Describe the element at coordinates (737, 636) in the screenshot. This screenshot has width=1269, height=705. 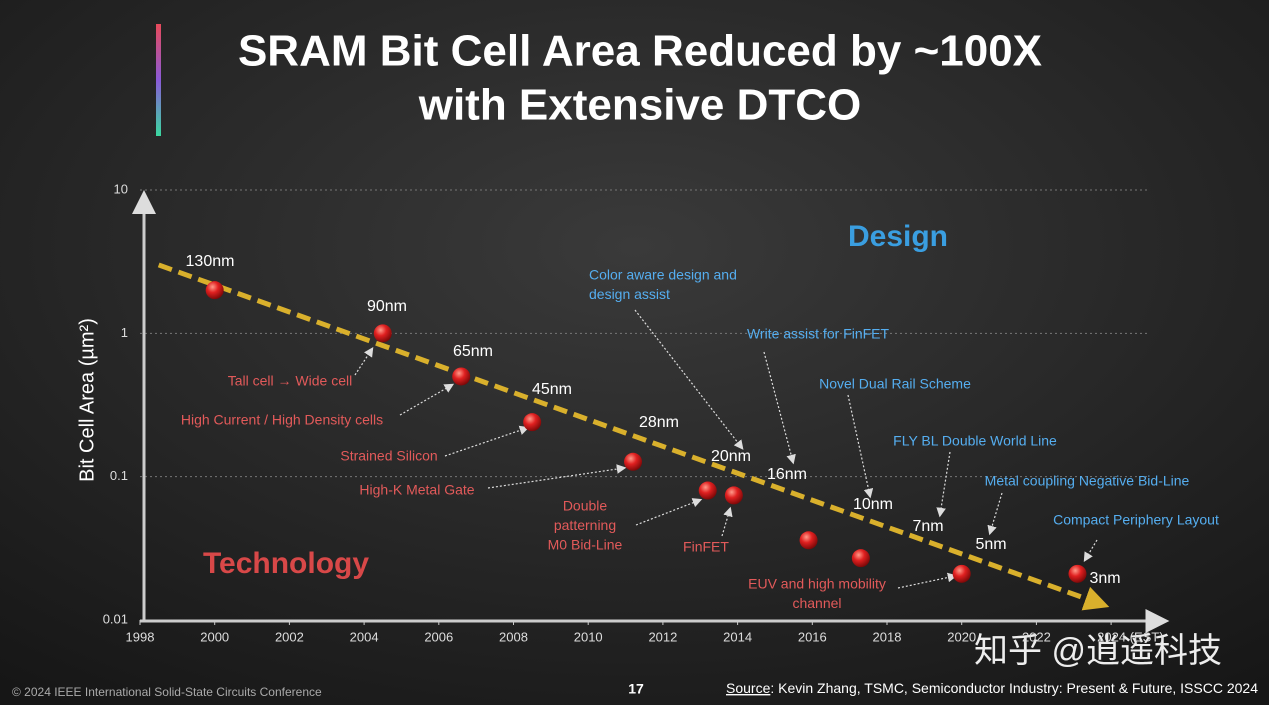
I see `x-tick-label: 2014` at that location.